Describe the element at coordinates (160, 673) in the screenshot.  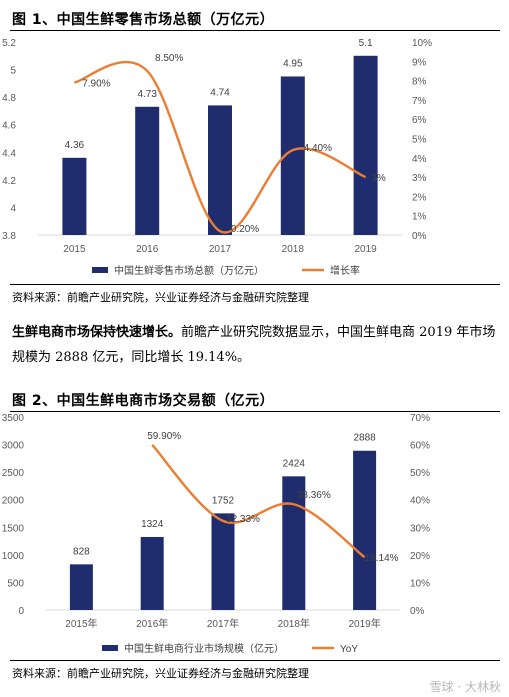
I see `figure2-source: 资料来源：前瞻产业研究院，兴业证券经济与金融研究院整理` at that location.